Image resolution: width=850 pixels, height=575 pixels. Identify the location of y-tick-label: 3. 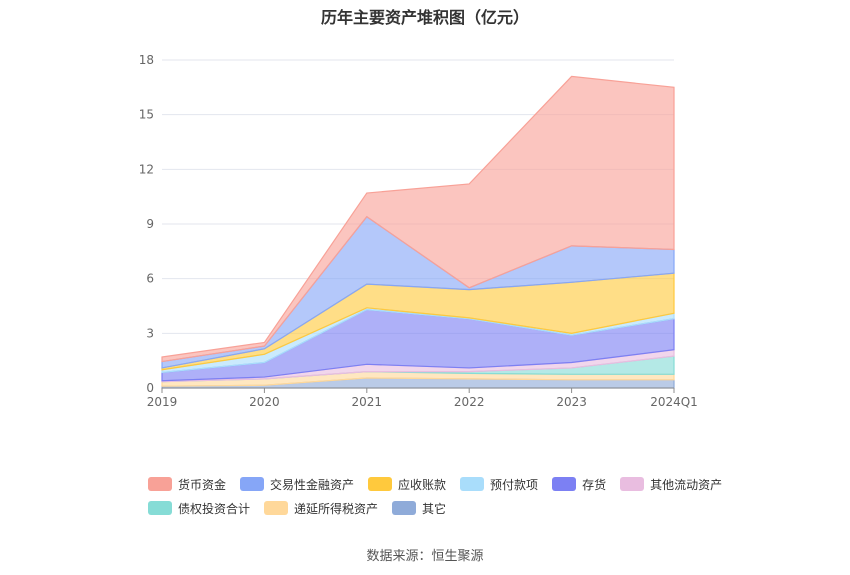
(150, 333).